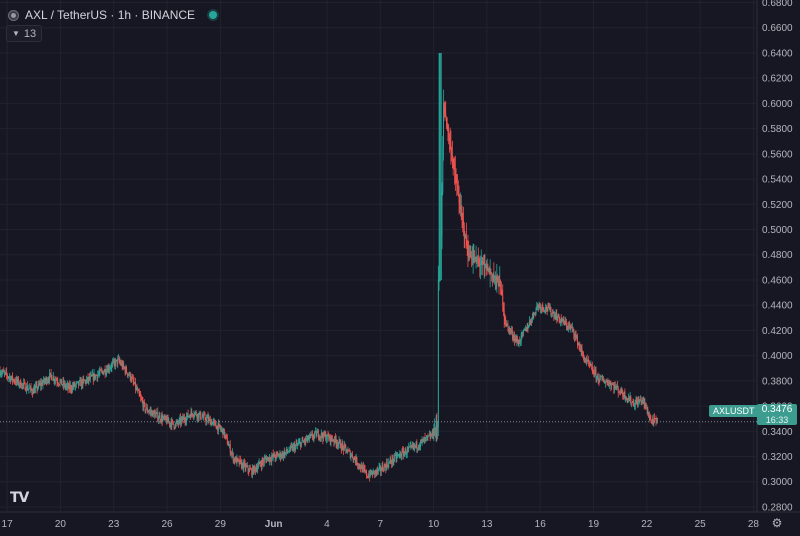 Image resolution: width=800 pixels, height=536 pixels. I want to click on axl-coin-icon, so click(13, 15).